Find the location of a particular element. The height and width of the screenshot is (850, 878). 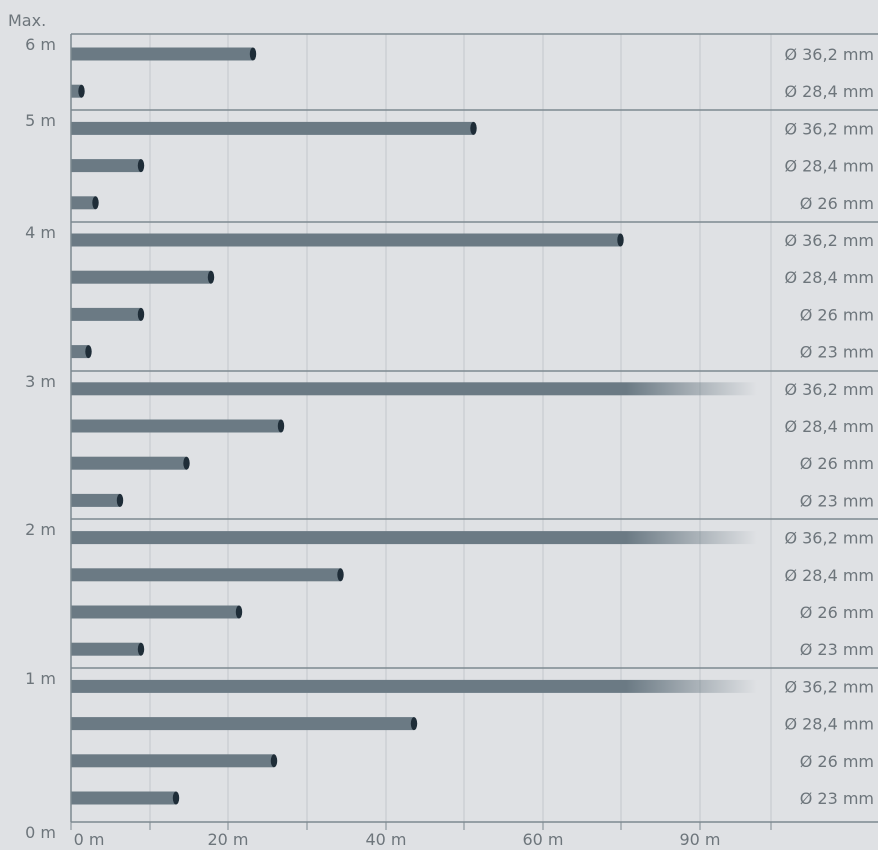

x-tick-label: 90 m is located at coordinates (699, 839).